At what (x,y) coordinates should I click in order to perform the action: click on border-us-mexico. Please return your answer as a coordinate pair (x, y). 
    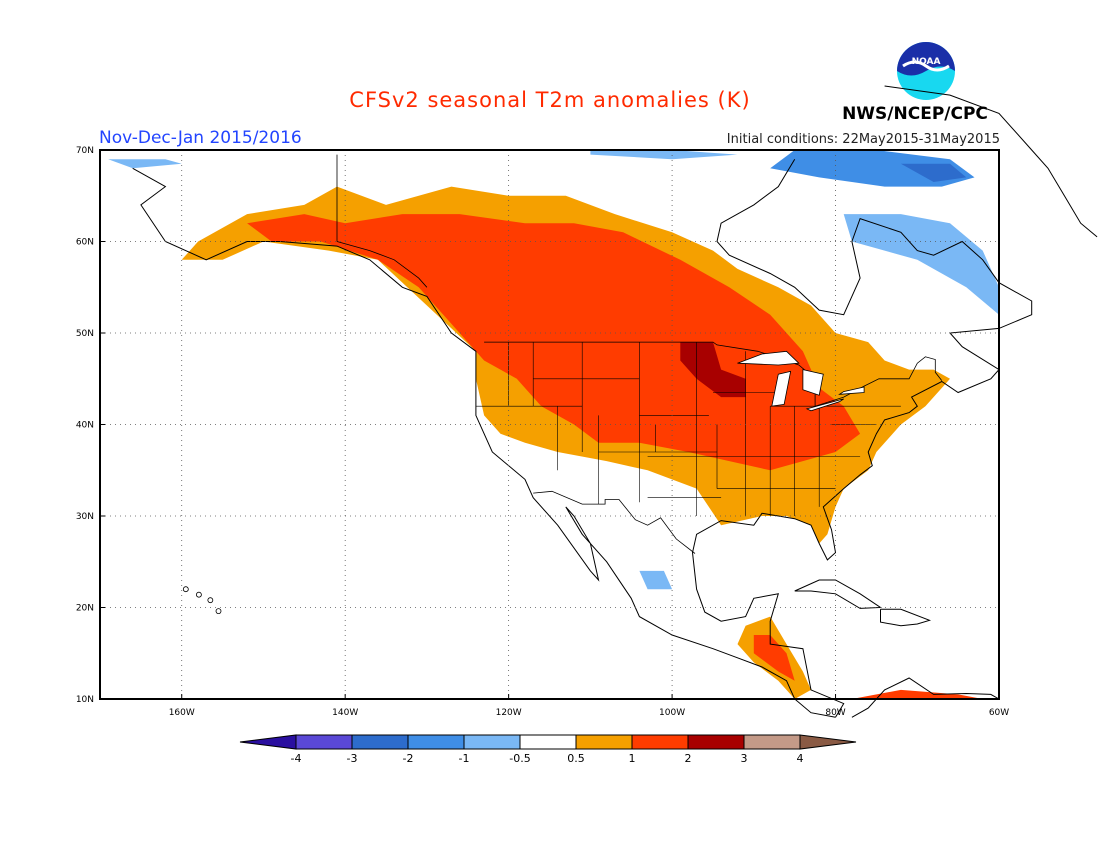
    Looking at the image, I should click on (614, 522).